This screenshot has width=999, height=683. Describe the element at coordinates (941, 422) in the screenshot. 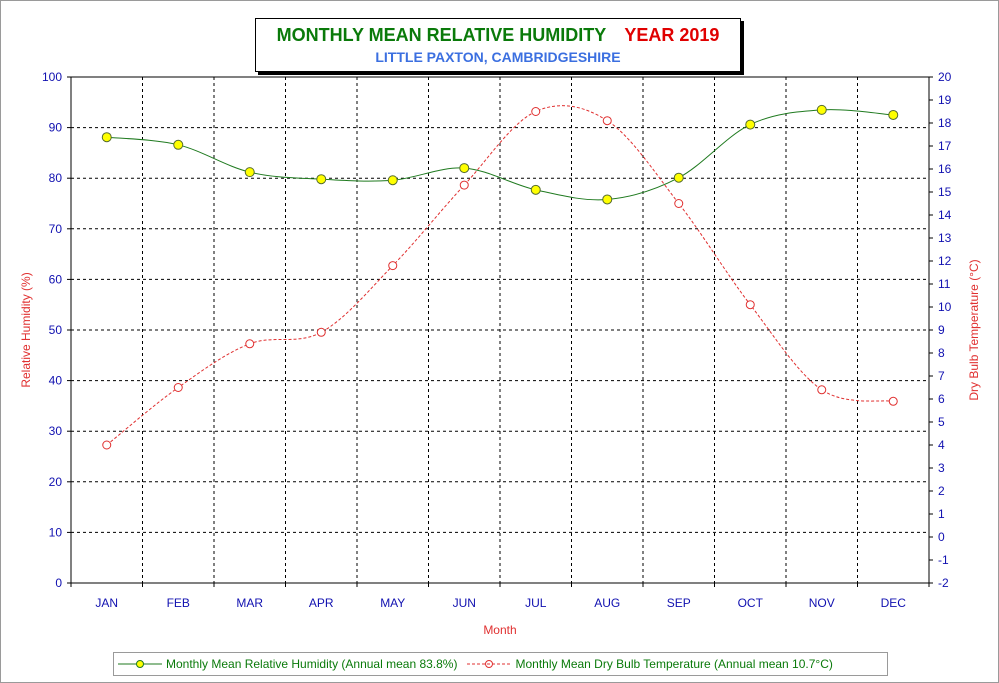

I see `y2-axis-tick-label: 5` at that location.